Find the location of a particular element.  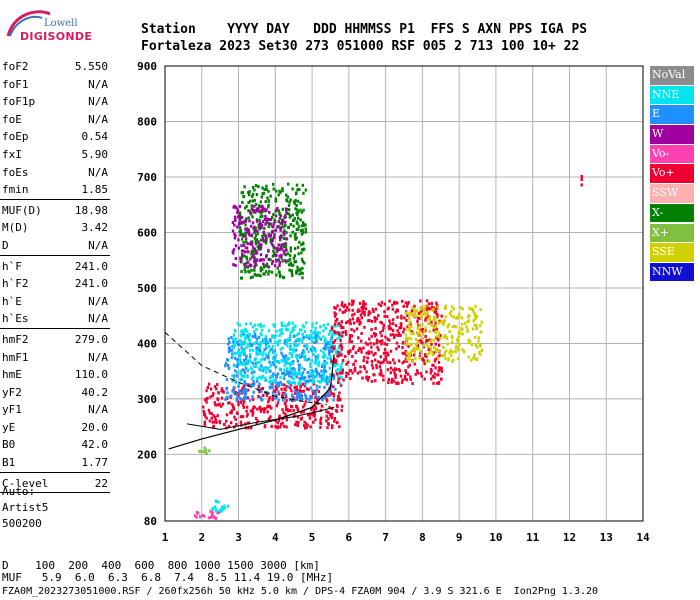

param-row: yF1 N/A is located at coordinates (55, 410).